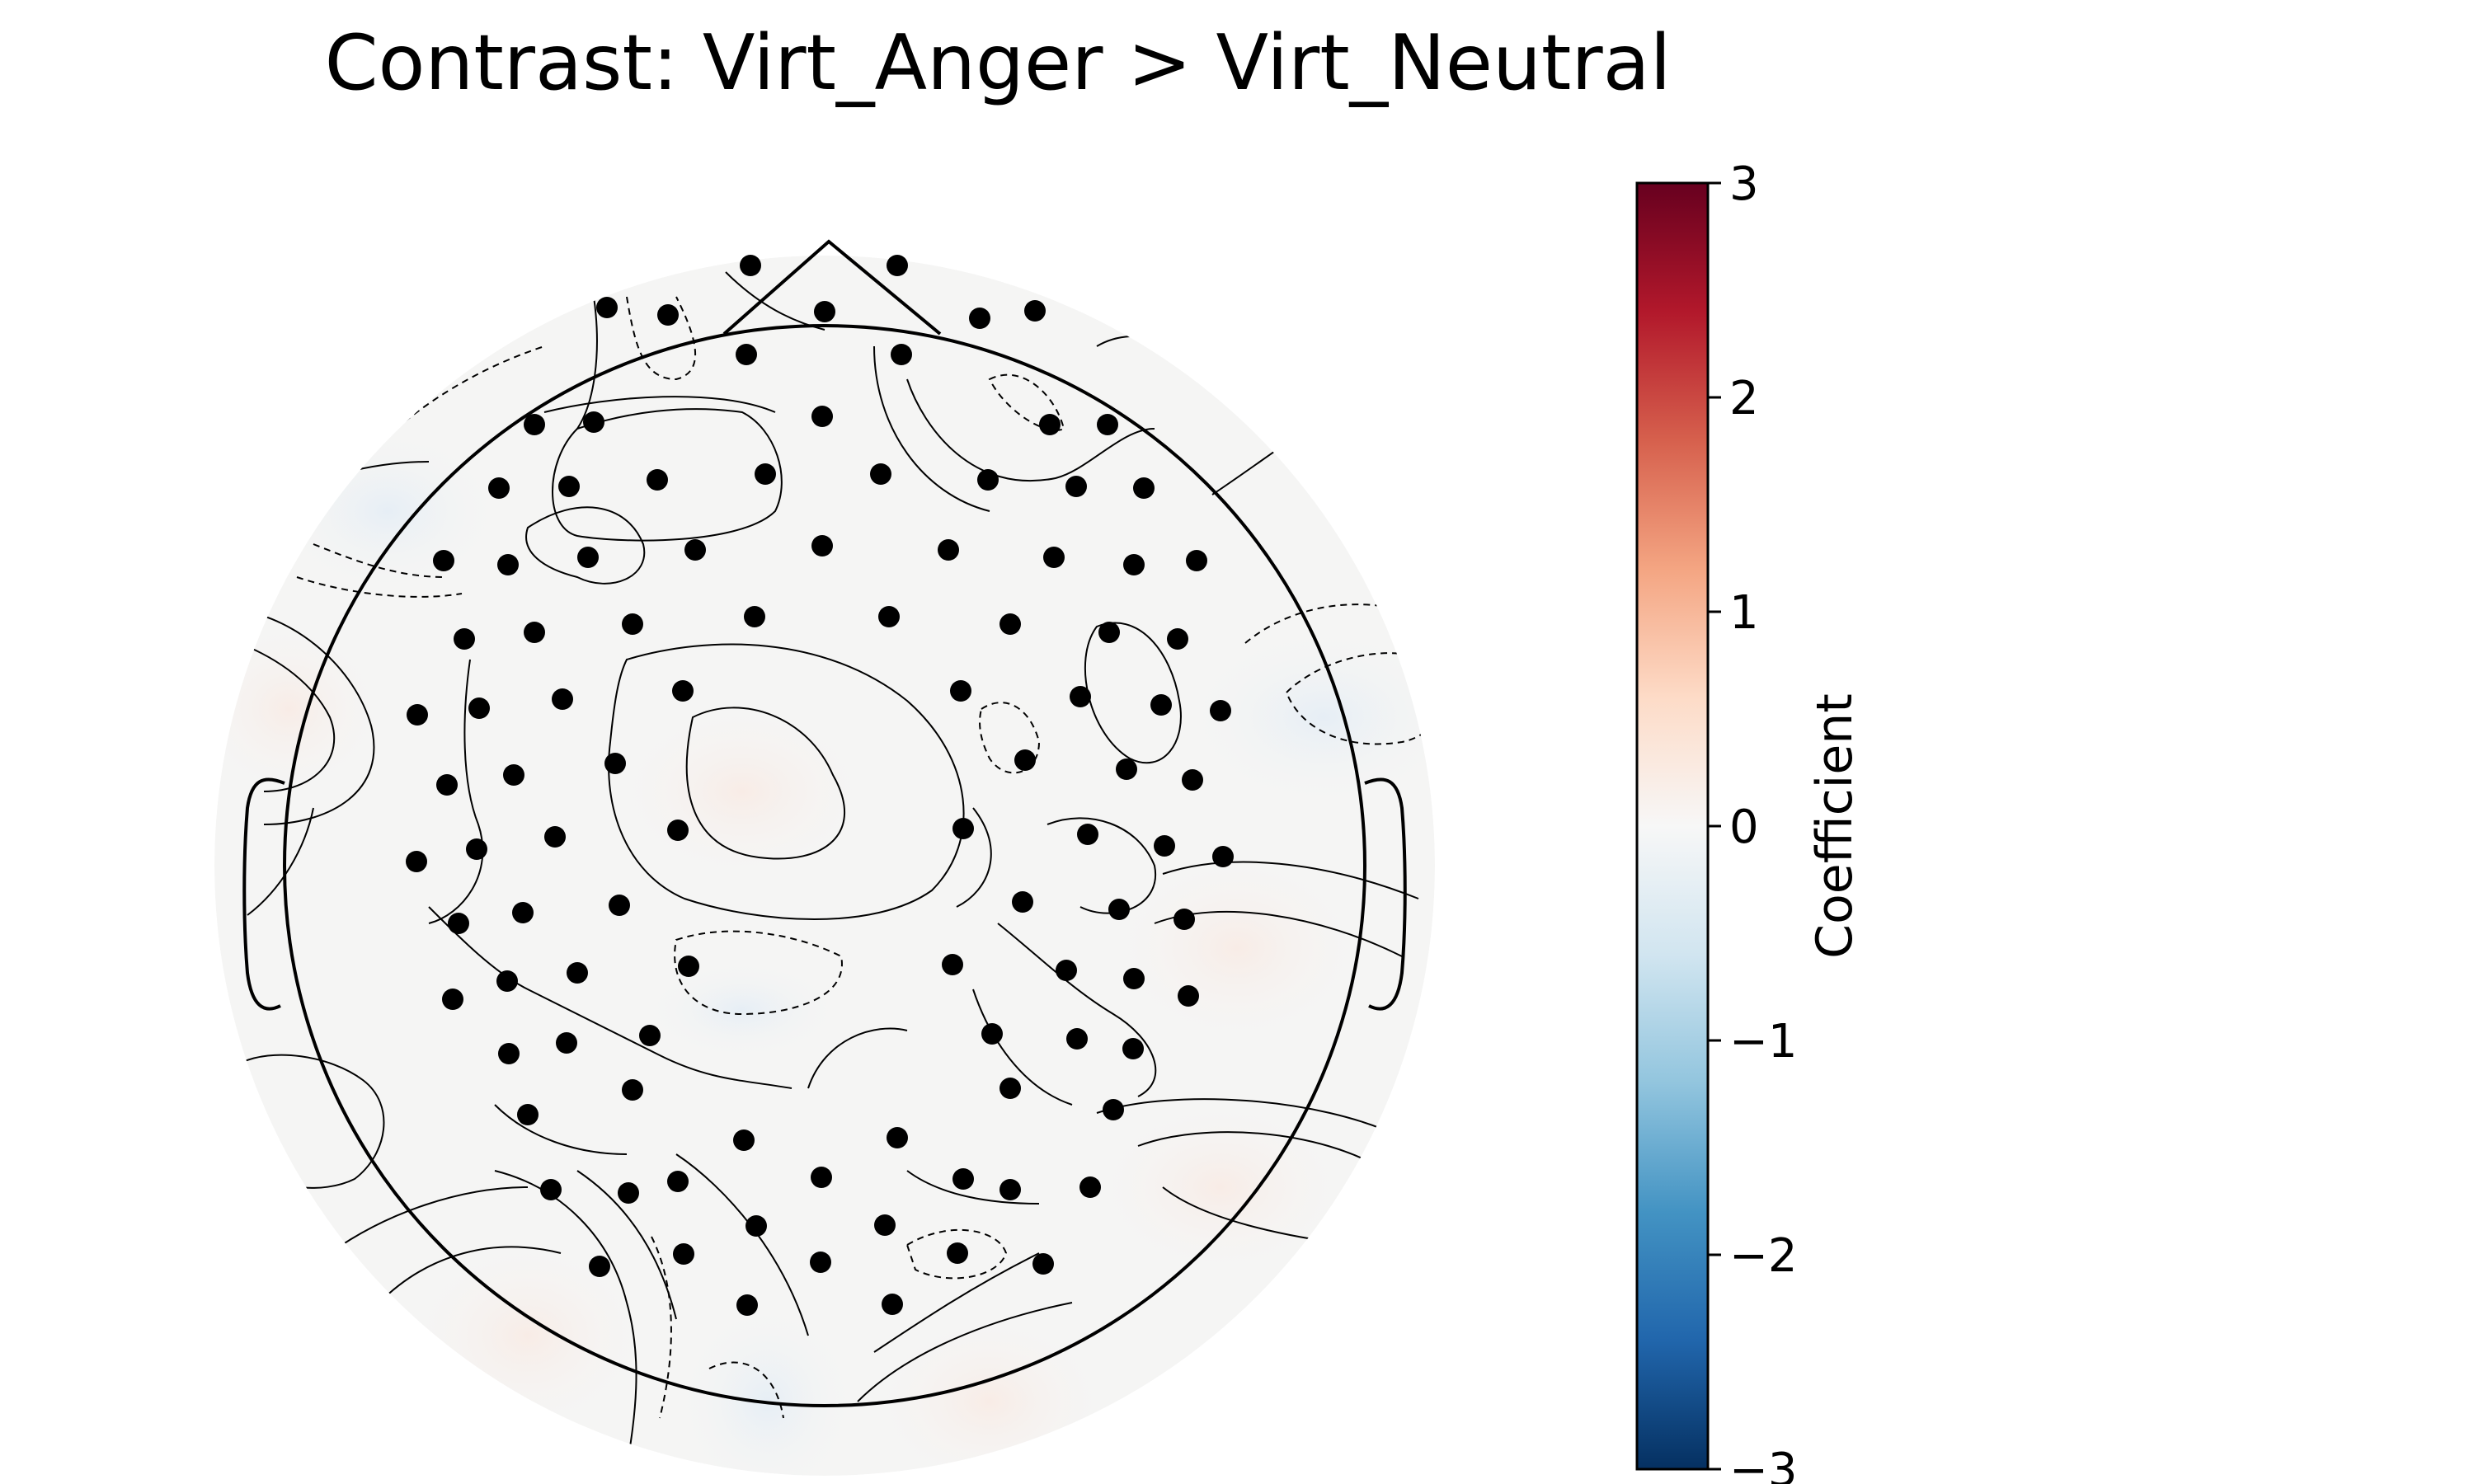 The image size is (2474, 1484). I want to click on colorbar-tick-label: −3, so click(1763, 1464).